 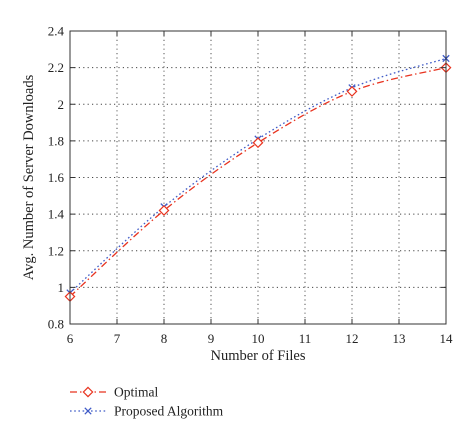 I want to click on legend-item: Proposed Algorithm, so click(x=147, y=411).